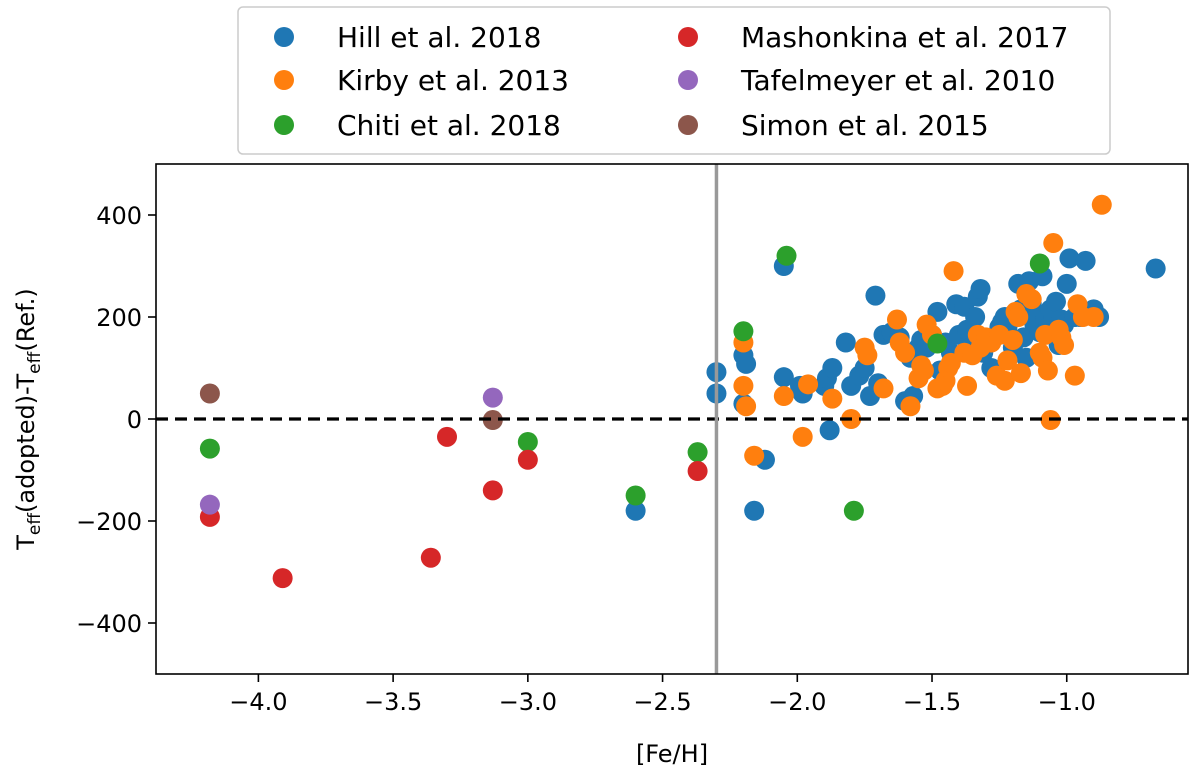 The width and height of the screenshot is (1200, 776). I want to click on legend-label: Kirby et al. 2013, so click(453, 80).